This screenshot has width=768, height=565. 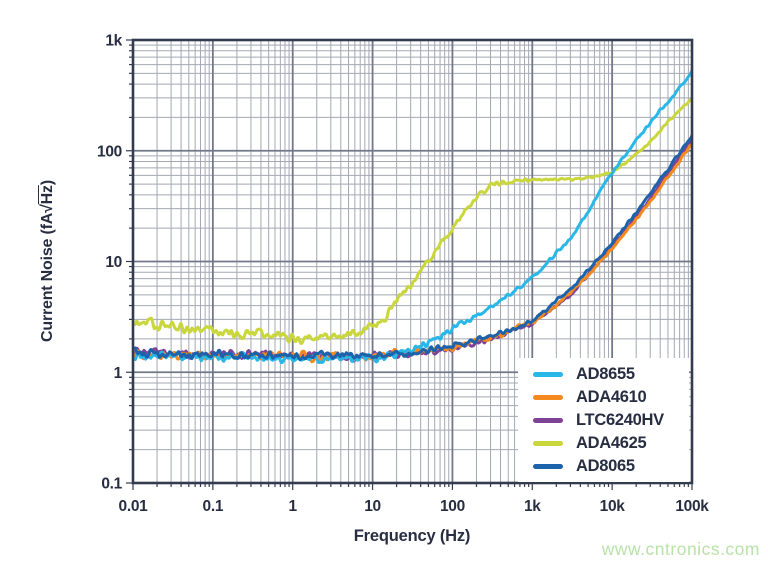 I want to click on x-tick-label: 100k, so click(x=692, y=506).